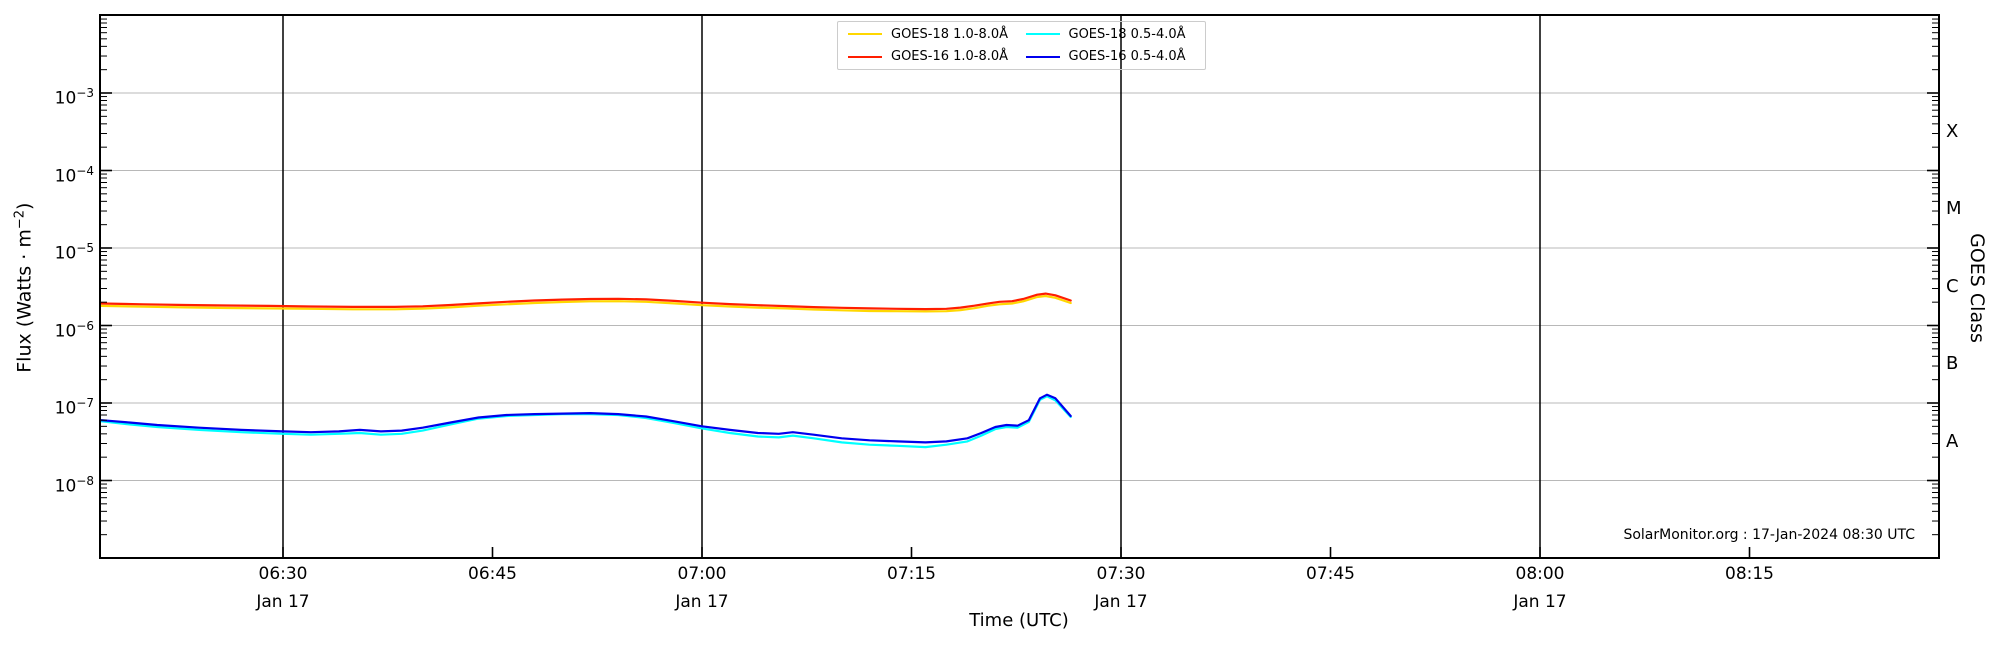 The width and height of the screenshot is (2000, 650). I want to click on y-tick-label: 10⁻⁵, so click(74, 252).